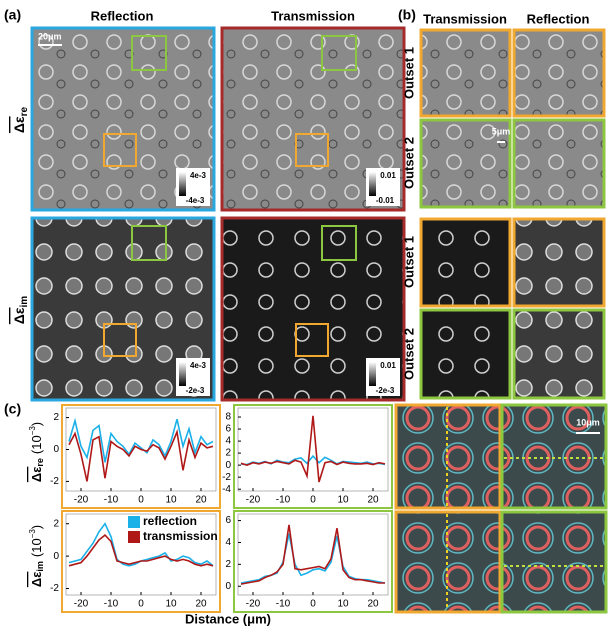 Image resolution: width=611 pixels, height=641 pixels. I want to click on panel-label: (a), so click(12, 15).